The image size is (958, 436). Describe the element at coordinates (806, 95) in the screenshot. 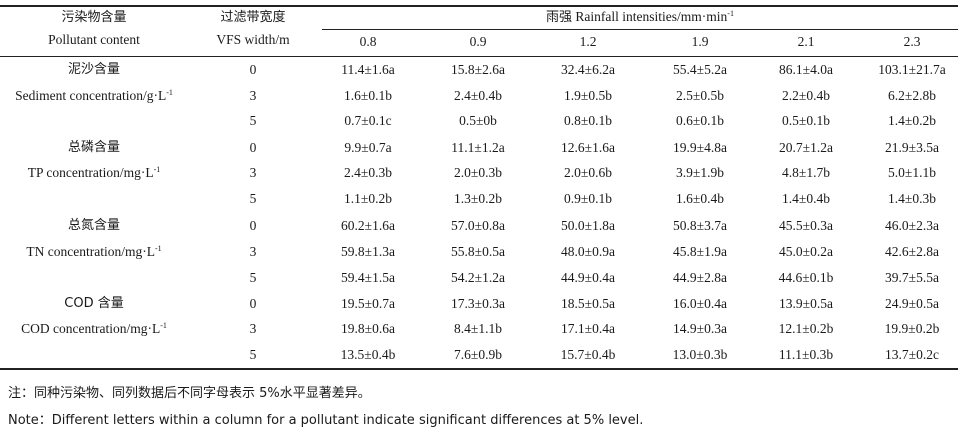

I see `table-value-cell: 2.2±0.4b` at that location.